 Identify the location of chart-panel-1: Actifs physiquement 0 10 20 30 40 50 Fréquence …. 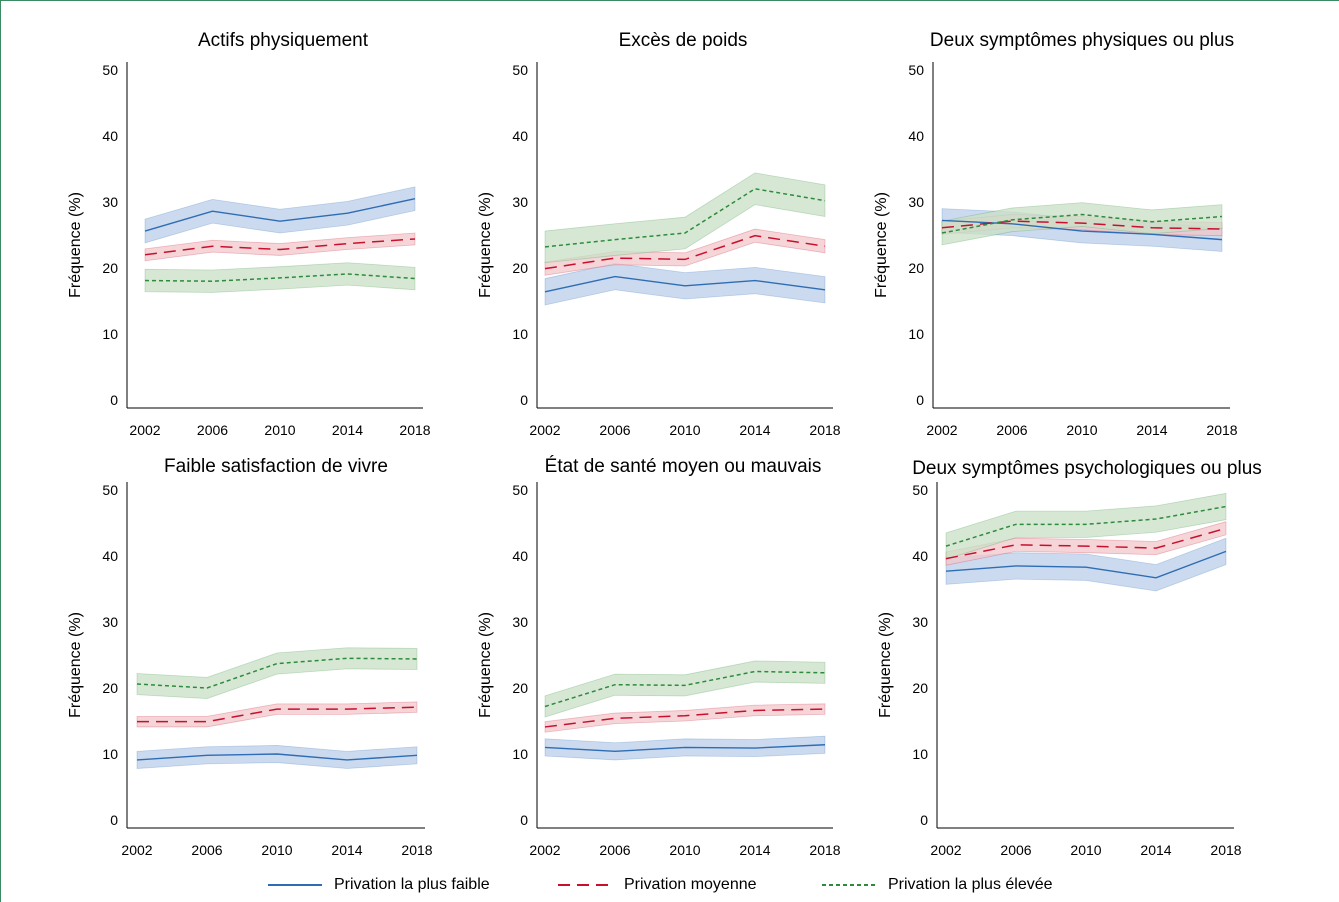
(249, 234).